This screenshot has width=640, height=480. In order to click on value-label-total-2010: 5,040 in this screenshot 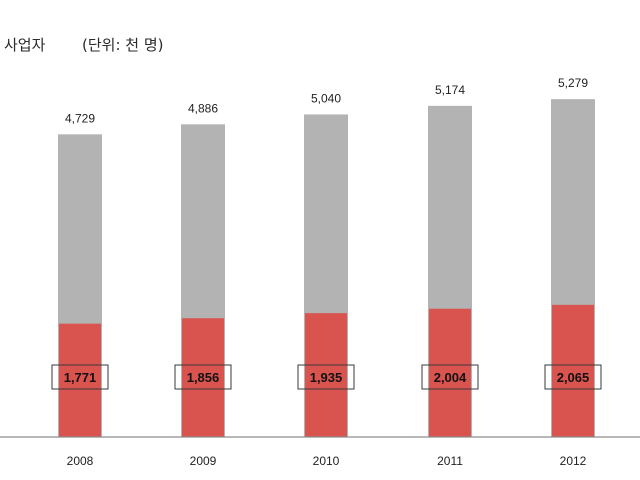, I will do `click(326, 98)`.